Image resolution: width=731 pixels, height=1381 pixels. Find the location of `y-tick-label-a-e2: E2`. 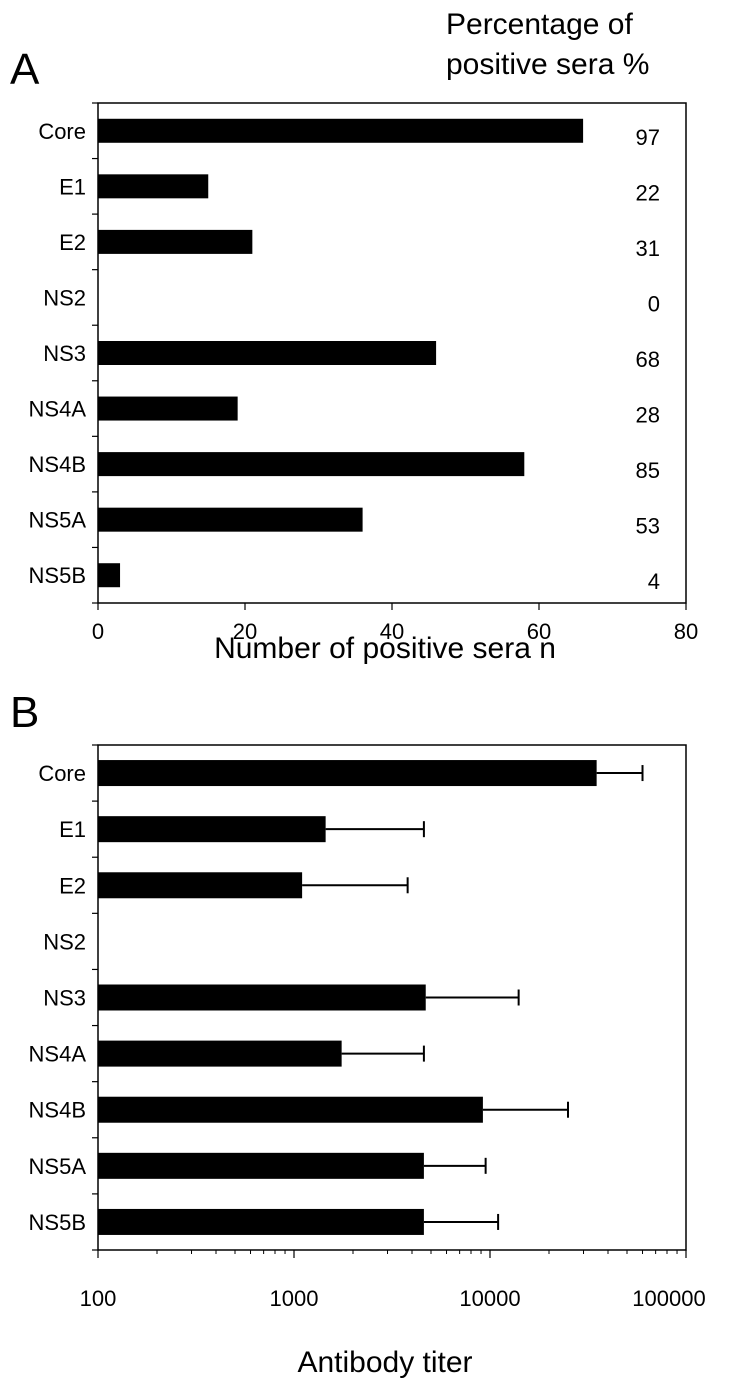

y-tick-label-a-e2: E2 is located at coordinates (72, 242).